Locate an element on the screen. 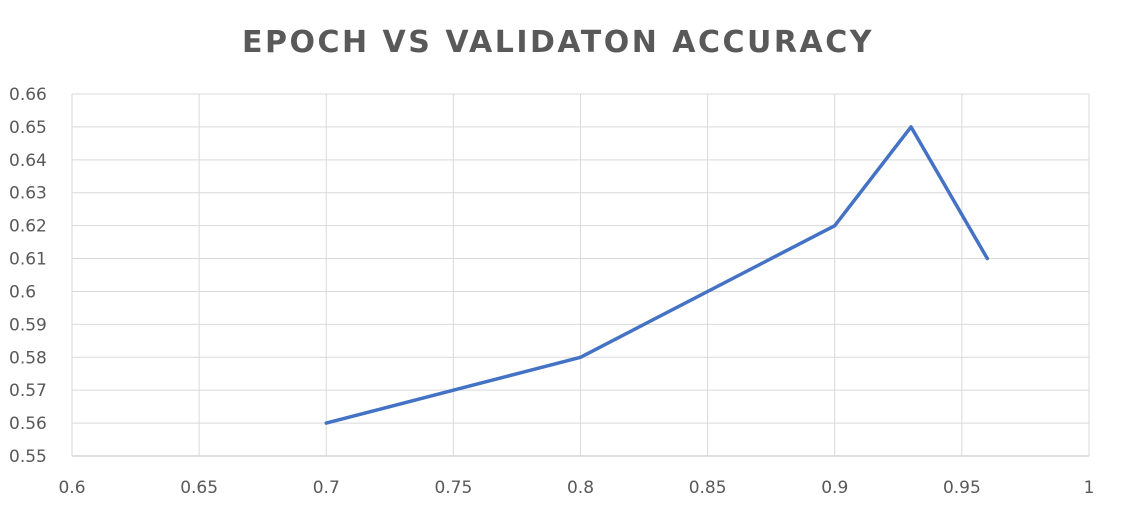 Image resolution: width=1121 pixels, height=512 pixels. y-tick-label: 0.66 is located at coordinates (28, 95).